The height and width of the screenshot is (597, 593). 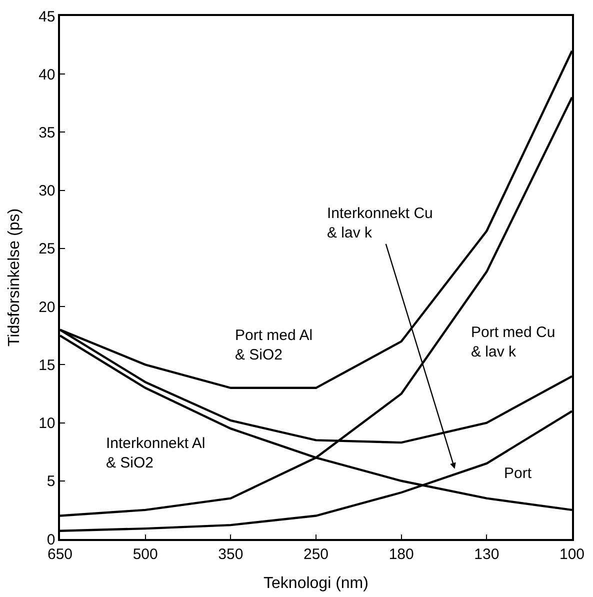 What do you see at coordinates (47, 75) in the screenshot?
I see `y-tick-label: 40` at bounding box center [47, 75].